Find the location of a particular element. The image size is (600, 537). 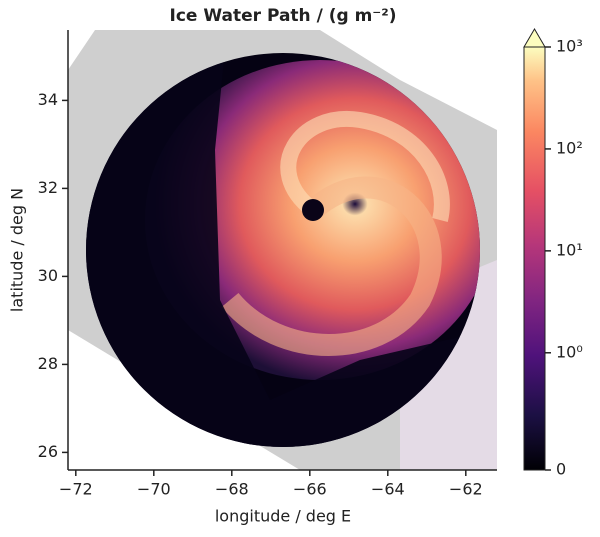

y-tick-label: 30 is located at coordinates (48, 275).